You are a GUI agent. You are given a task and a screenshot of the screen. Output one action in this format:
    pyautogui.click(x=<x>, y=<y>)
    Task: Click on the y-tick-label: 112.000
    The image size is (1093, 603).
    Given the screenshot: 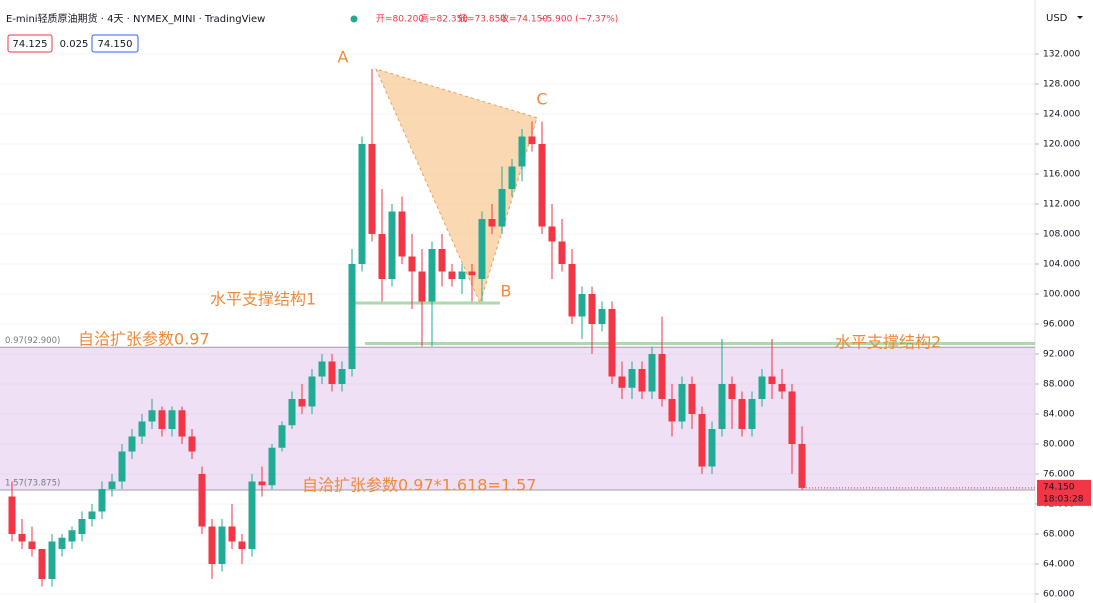 What is the action you would take?
    pyautogui.click(x=1061, y=205)
    